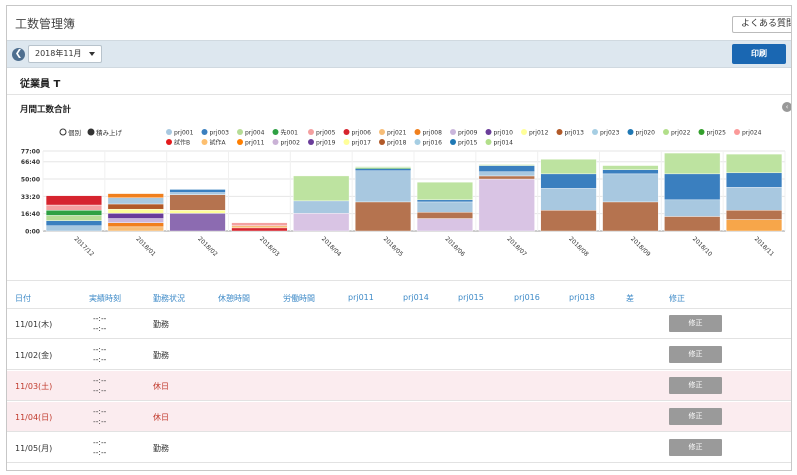  I want to click on legend-label: prj017, so click(362, 143).